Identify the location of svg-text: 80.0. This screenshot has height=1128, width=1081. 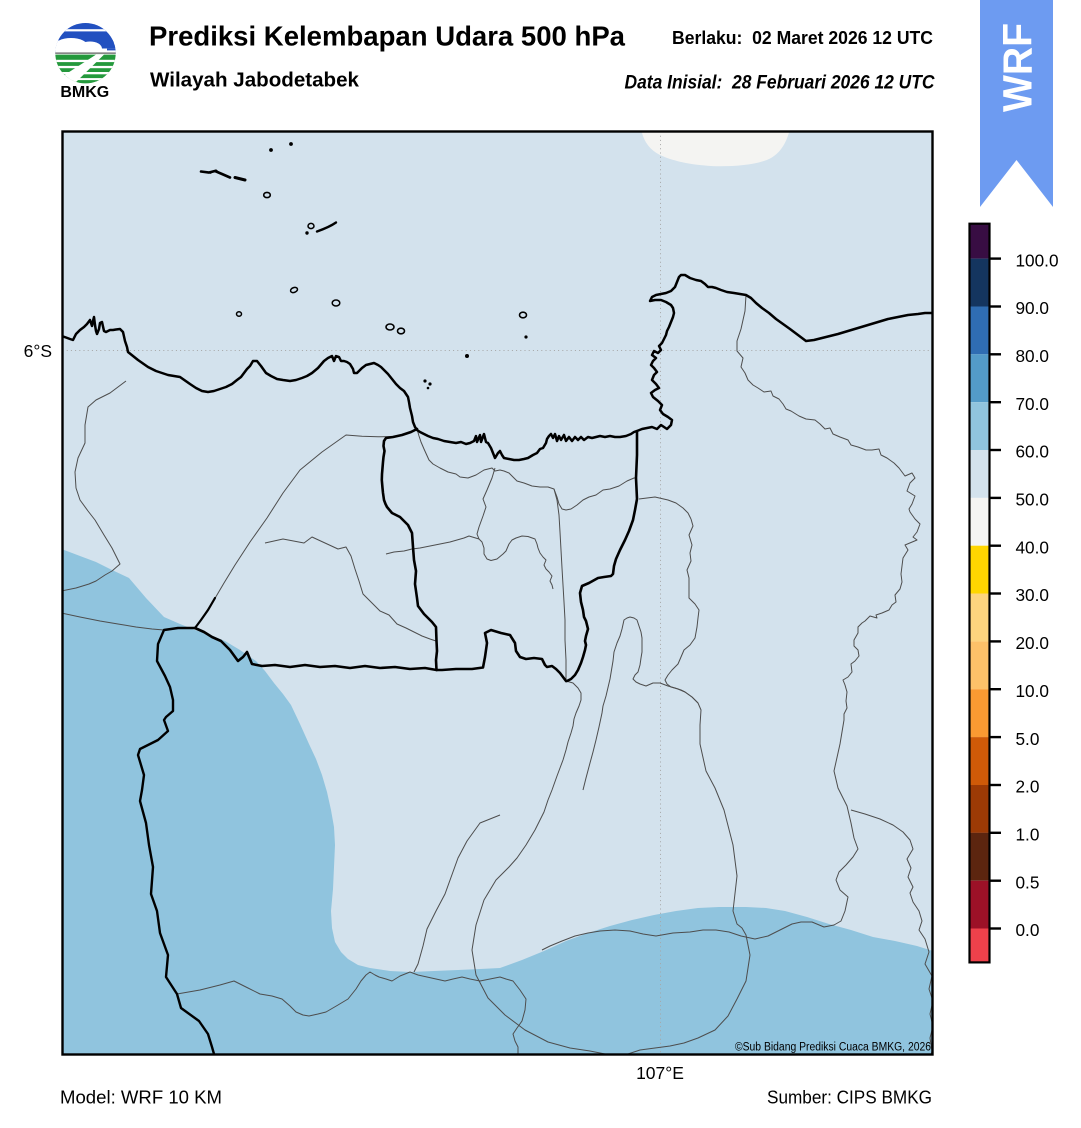
(1032, 356).